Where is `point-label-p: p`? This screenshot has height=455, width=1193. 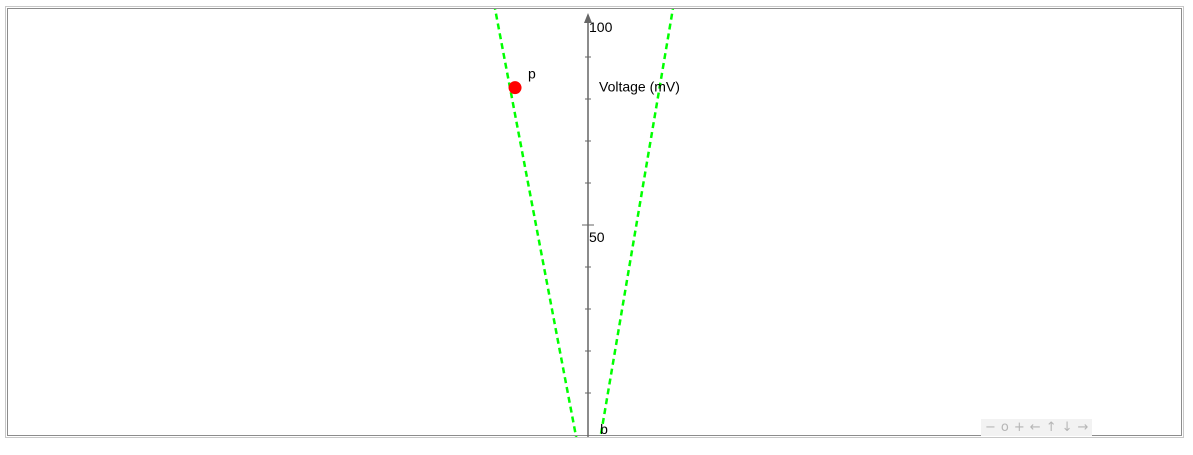 point-label-p: p is located at coordinates (532, 74).